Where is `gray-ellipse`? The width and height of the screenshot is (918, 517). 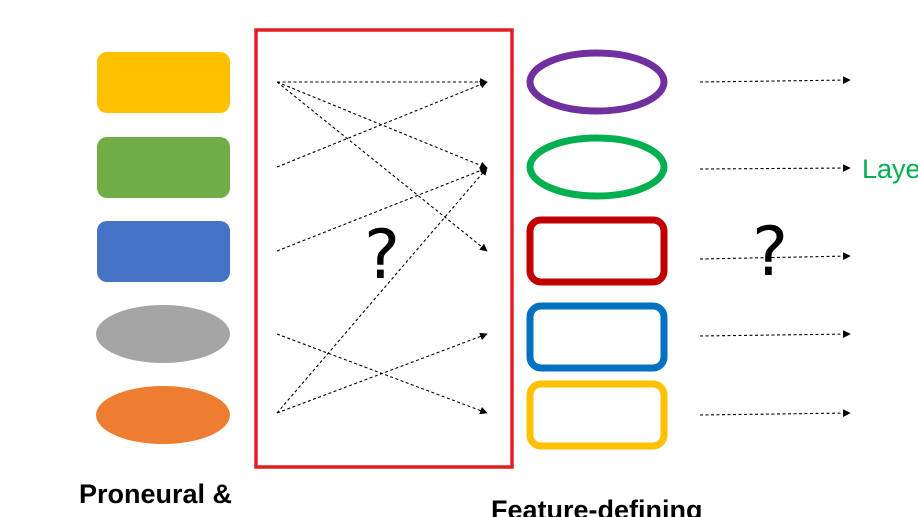
gray-ellipse is located at coordinates (163, 334).